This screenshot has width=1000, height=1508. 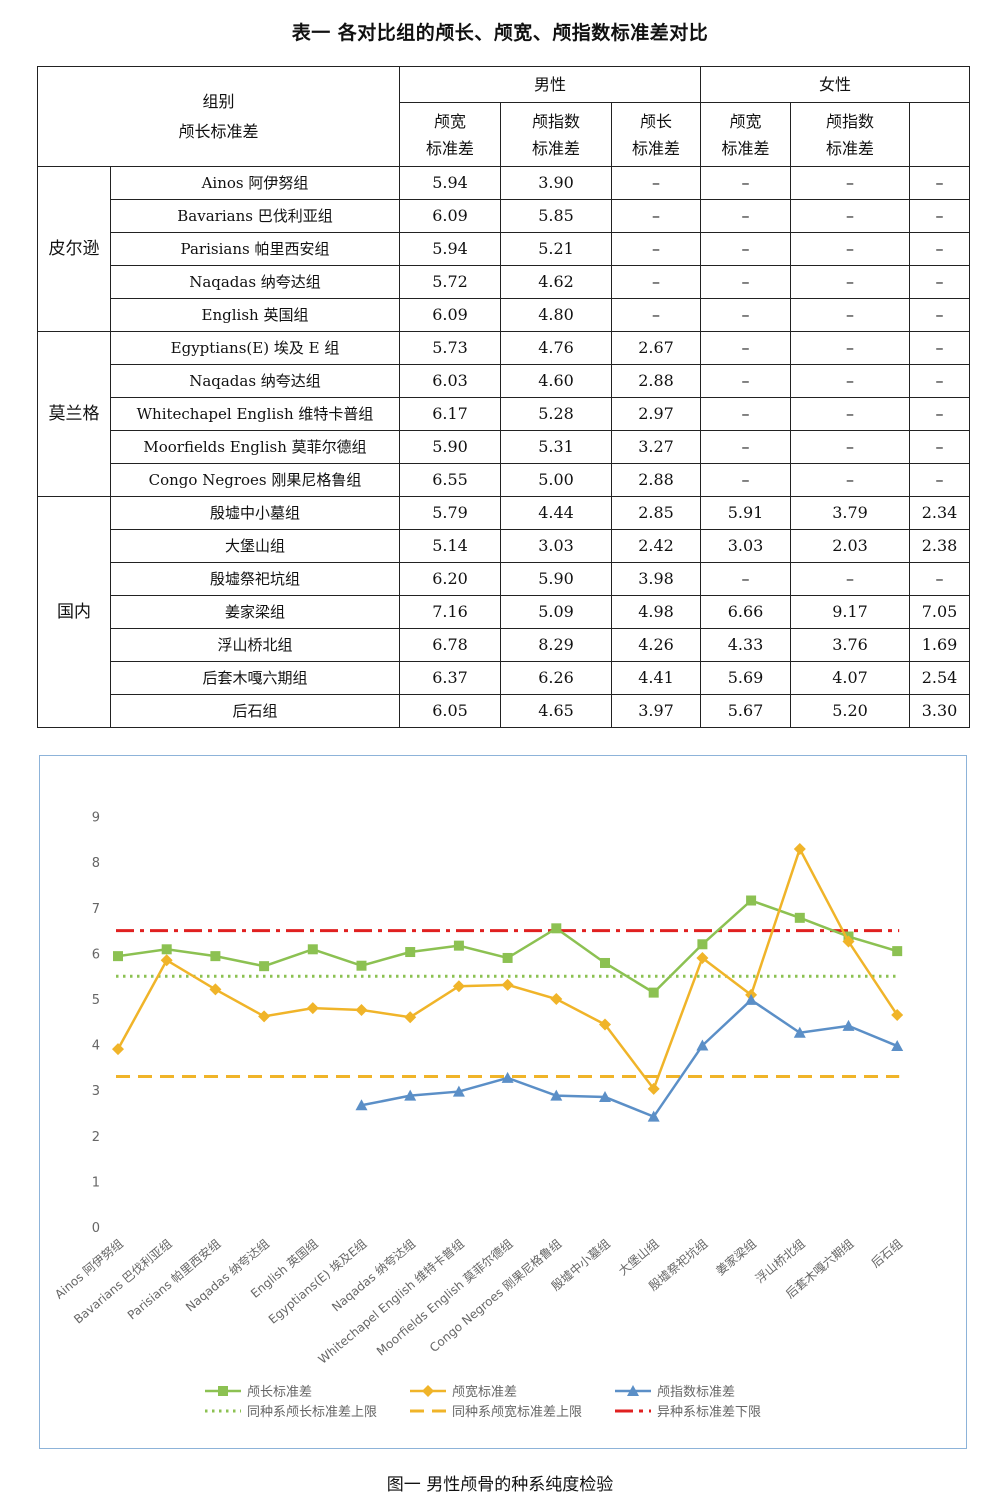 I want to click on value-cell: 5.94, so click(x=450, y=183).